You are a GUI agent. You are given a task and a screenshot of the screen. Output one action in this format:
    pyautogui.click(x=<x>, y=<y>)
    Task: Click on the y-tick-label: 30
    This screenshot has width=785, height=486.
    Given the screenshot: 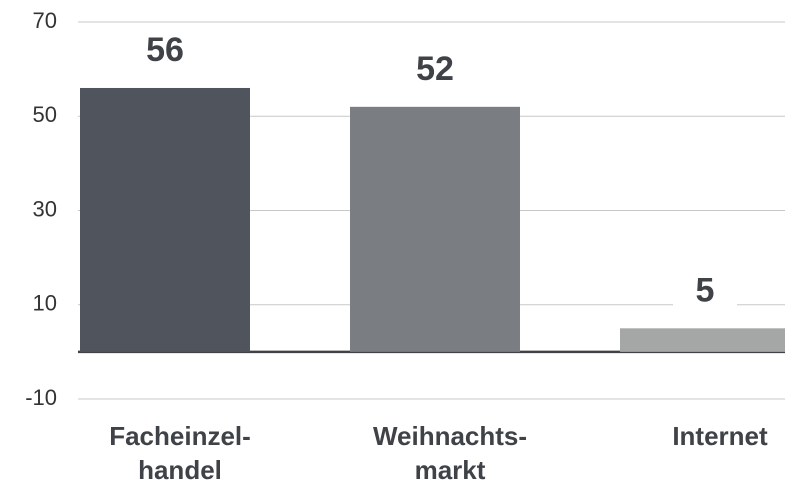 What is the action you would take?
    pyautogui.click(x=45, y=208)
    